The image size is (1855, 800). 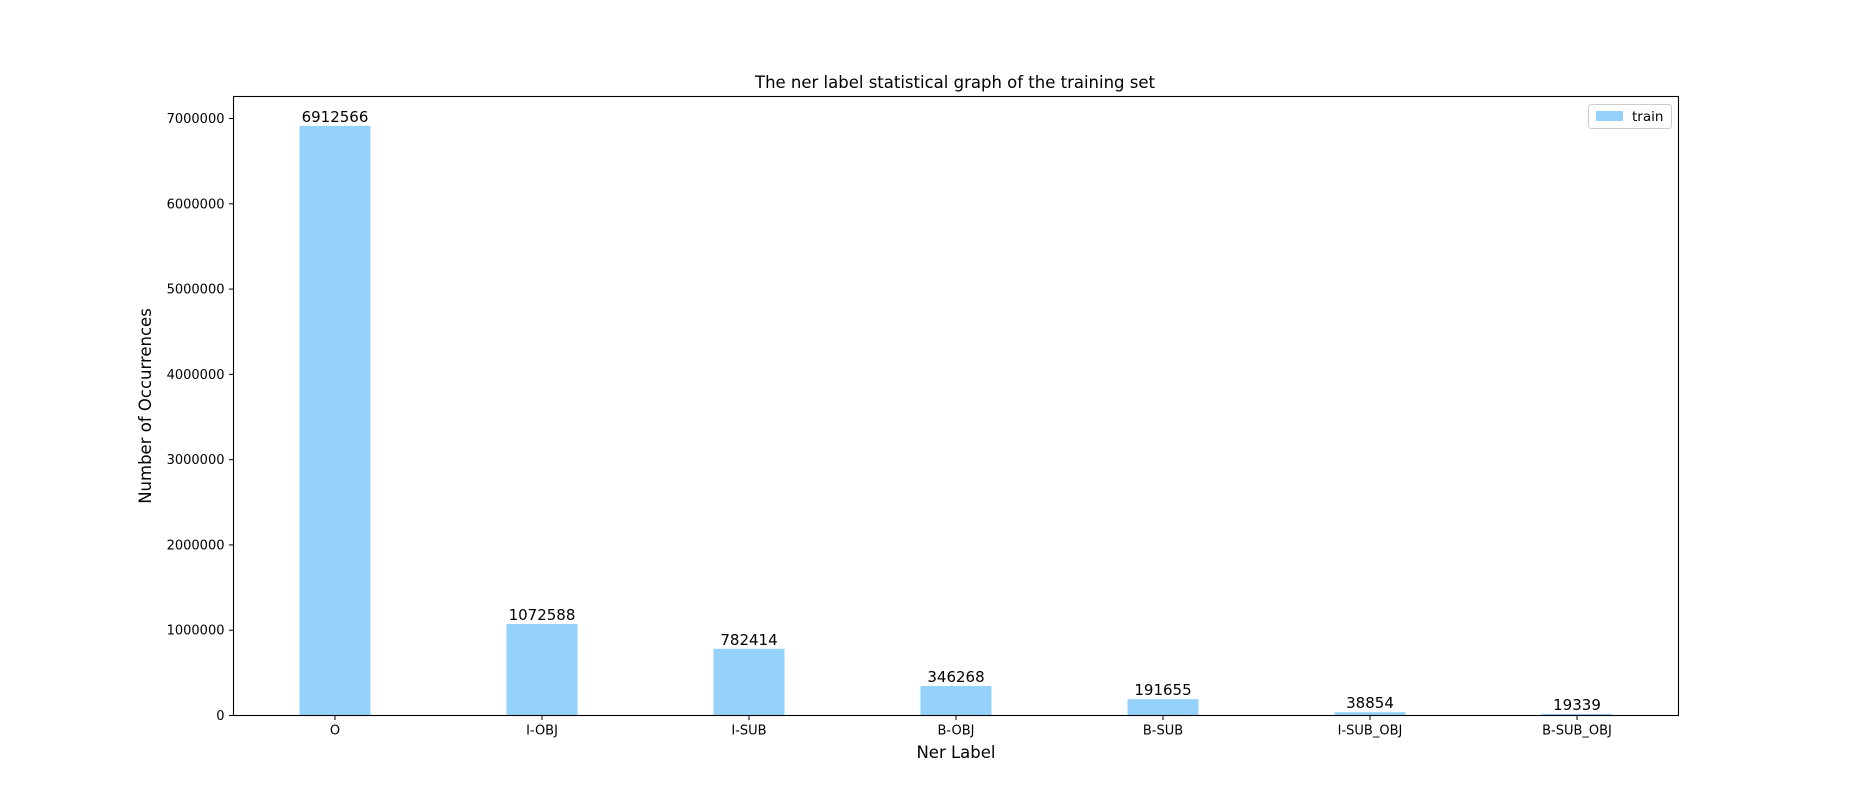 What do you see at coordinates (1577, 731) in the screenshot?
I see `x-tick-label-b-sub_obj: B-SUB_OBJ` at bounding box center [1577, 731].